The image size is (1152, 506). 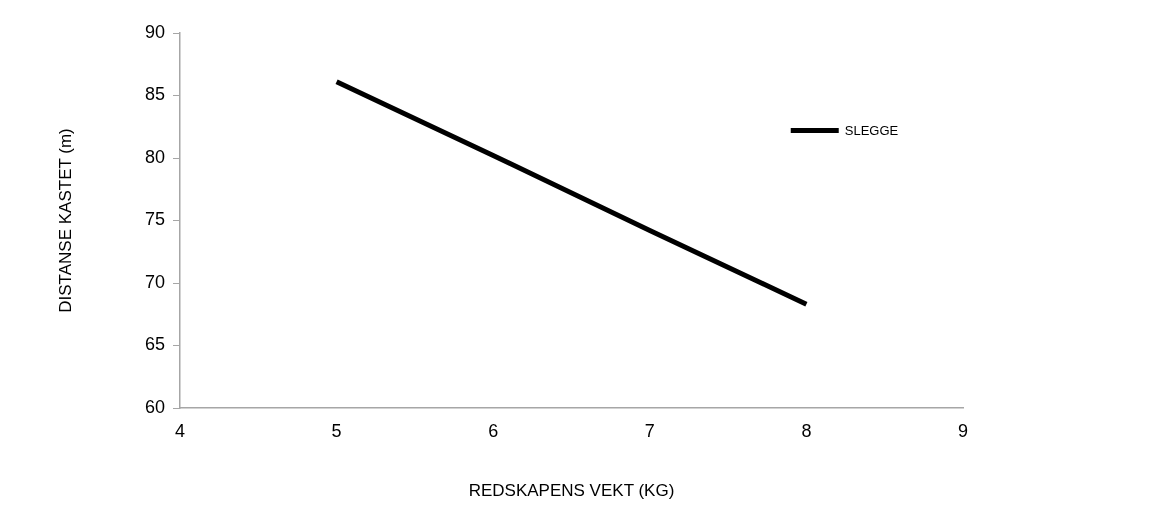 What do you see at coordinates (963, 430) in the screenshot?
I see `x-tick-label: 9` at bounding box center [963, 430].